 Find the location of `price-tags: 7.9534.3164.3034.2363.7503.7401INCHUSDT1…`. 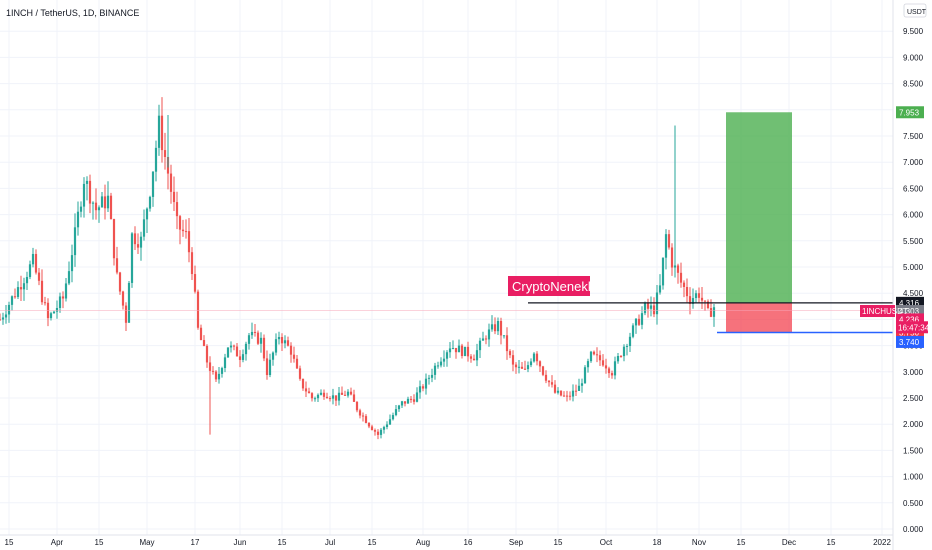

price-tags: 7.9534.3164.3034.2363.7503.7401INCHUSDT1… is located at coordinates (895, 227).